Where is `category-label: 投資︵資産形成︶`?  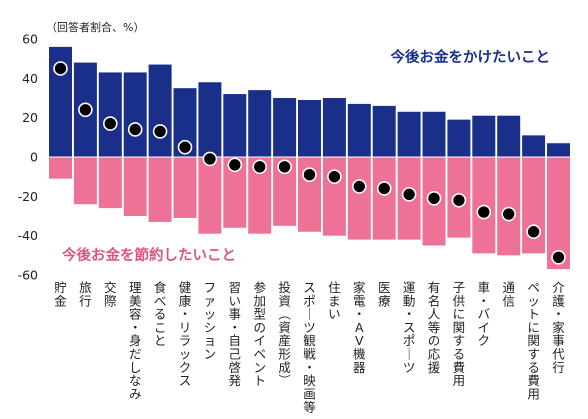 category-label: 投資︵資産形成︶ is located at coordinates (284, 334).